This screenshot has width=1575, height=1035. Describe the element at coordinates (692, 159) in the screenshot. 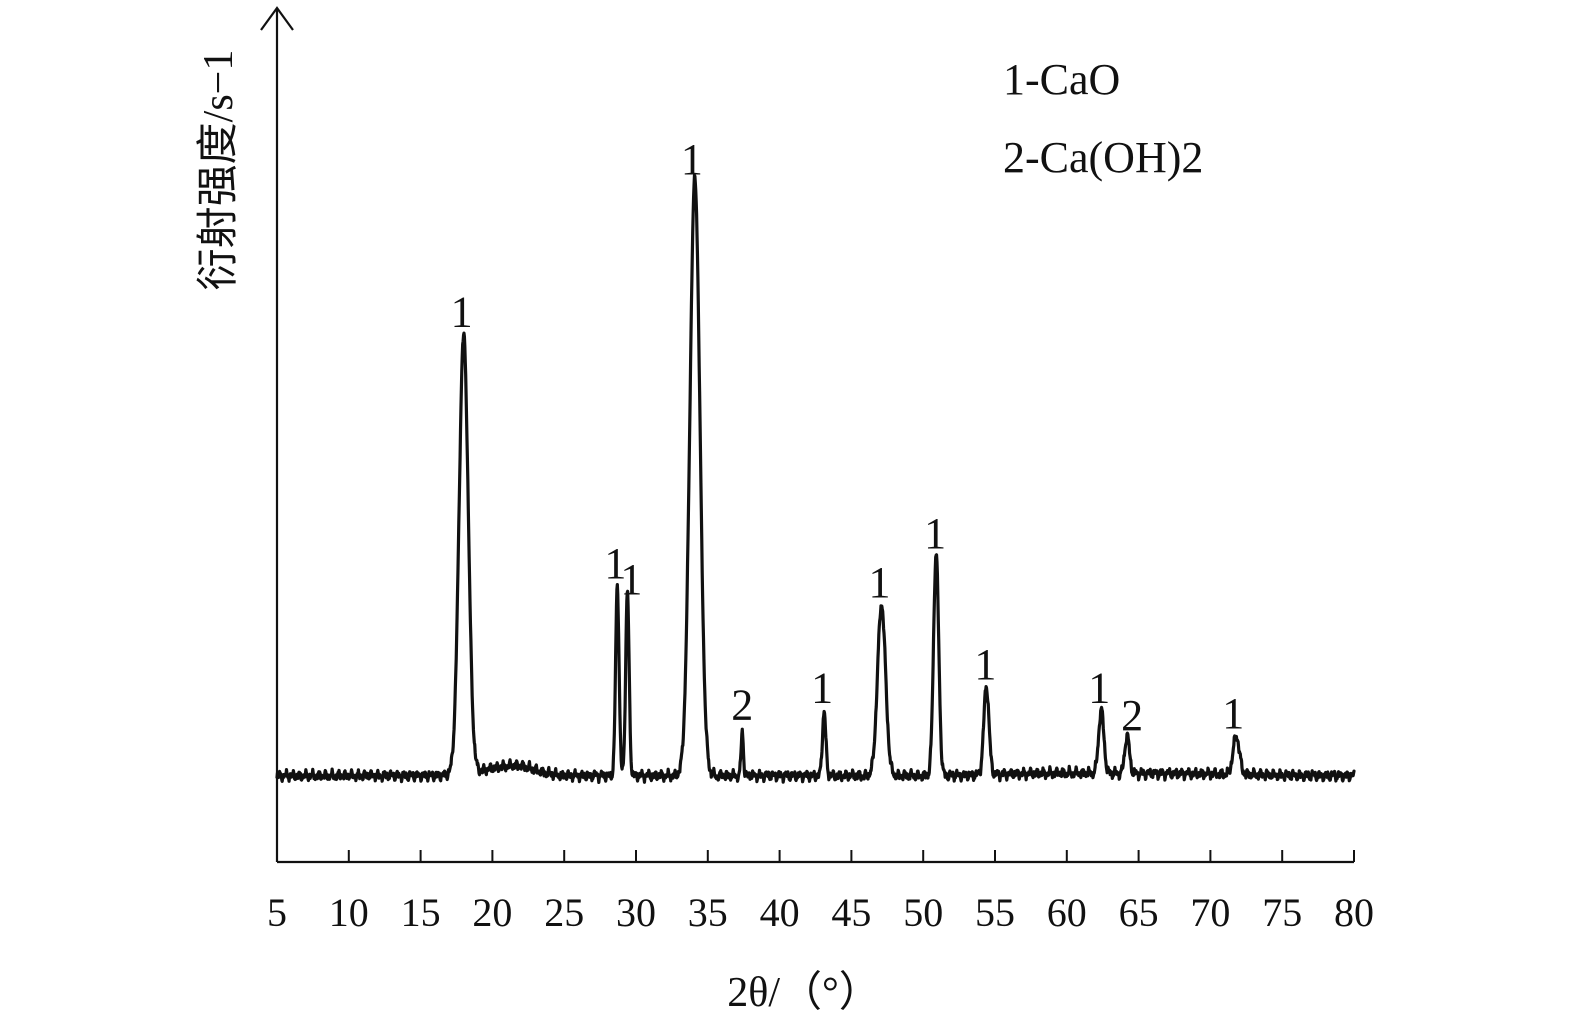

I see `peak-label-4: 1` at that location.